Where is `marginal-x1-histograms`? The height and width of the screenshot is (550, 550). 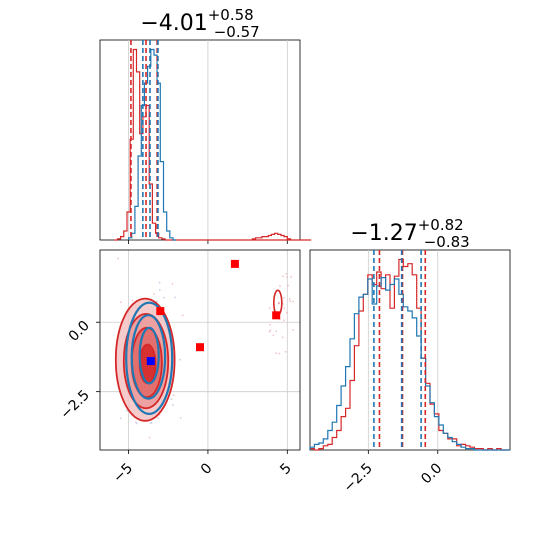 marginal-x1-histograms is located at coordinates (213, 144).